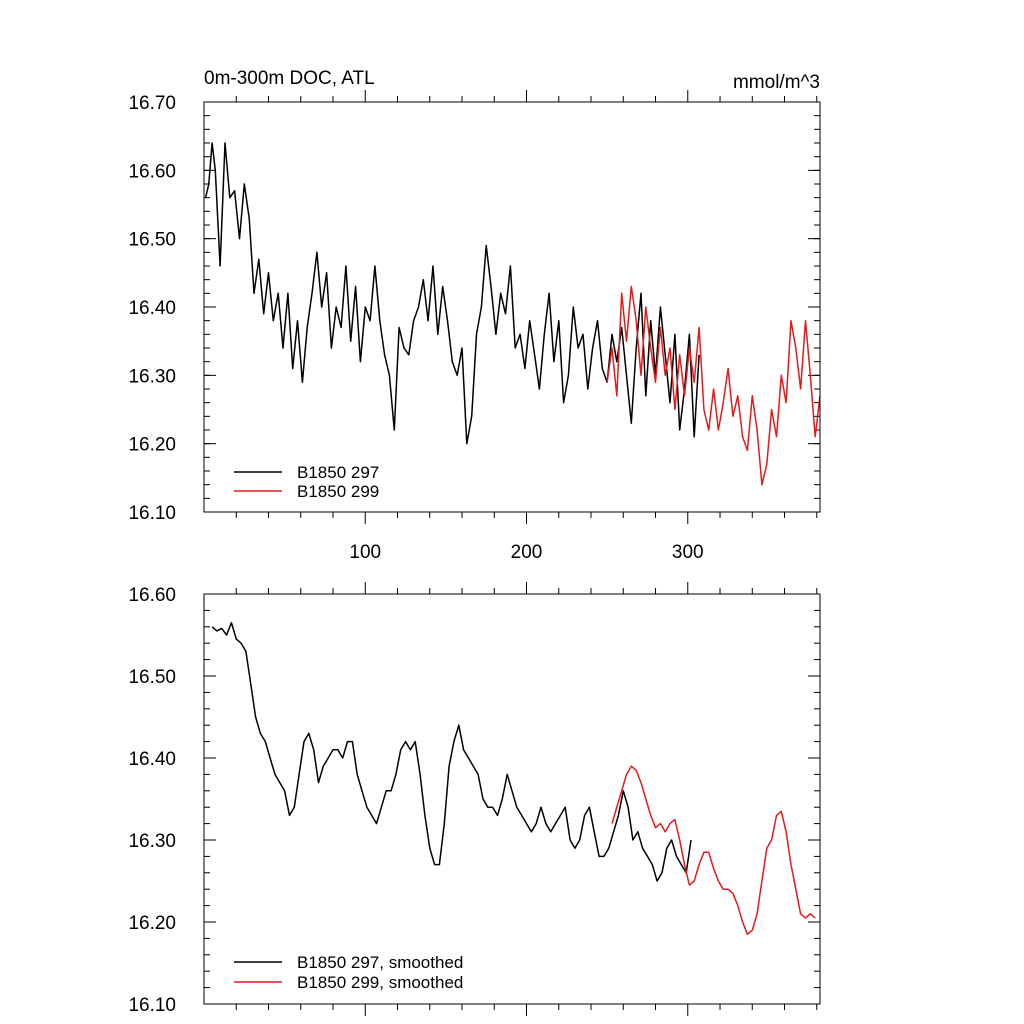  I want to click on legend-label-b1850-297-smoothed: B1850 297, smoothed, so click(380, 962).